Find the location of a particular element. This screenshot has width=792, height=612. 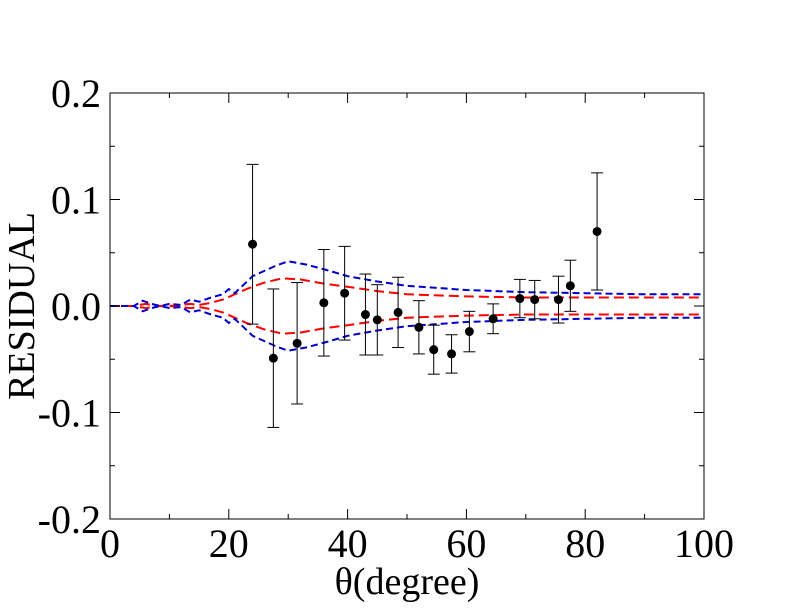

curve-red-upper is located at coordinates (407, 292).